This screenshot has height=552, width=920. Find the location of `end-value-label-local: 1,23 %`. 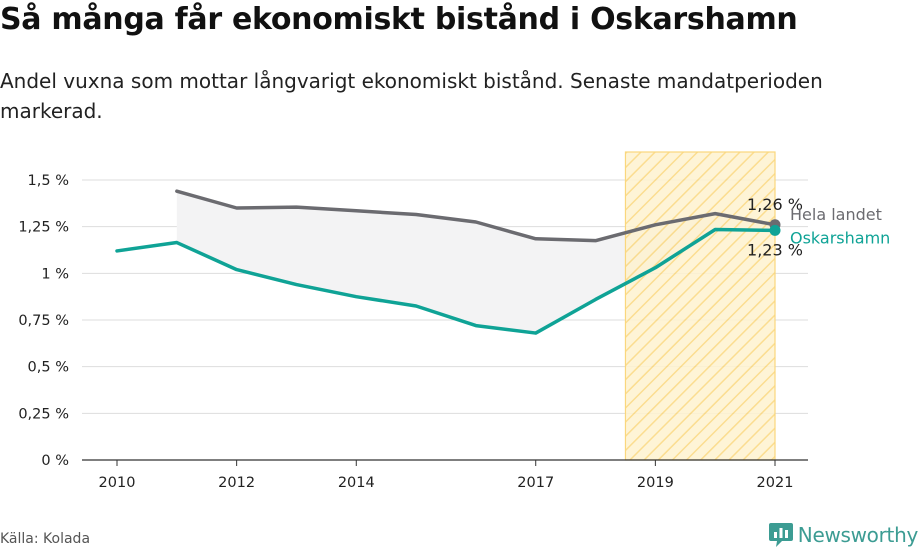

end-value-label-local: 1,23 % is located at coordinates (775, 249).